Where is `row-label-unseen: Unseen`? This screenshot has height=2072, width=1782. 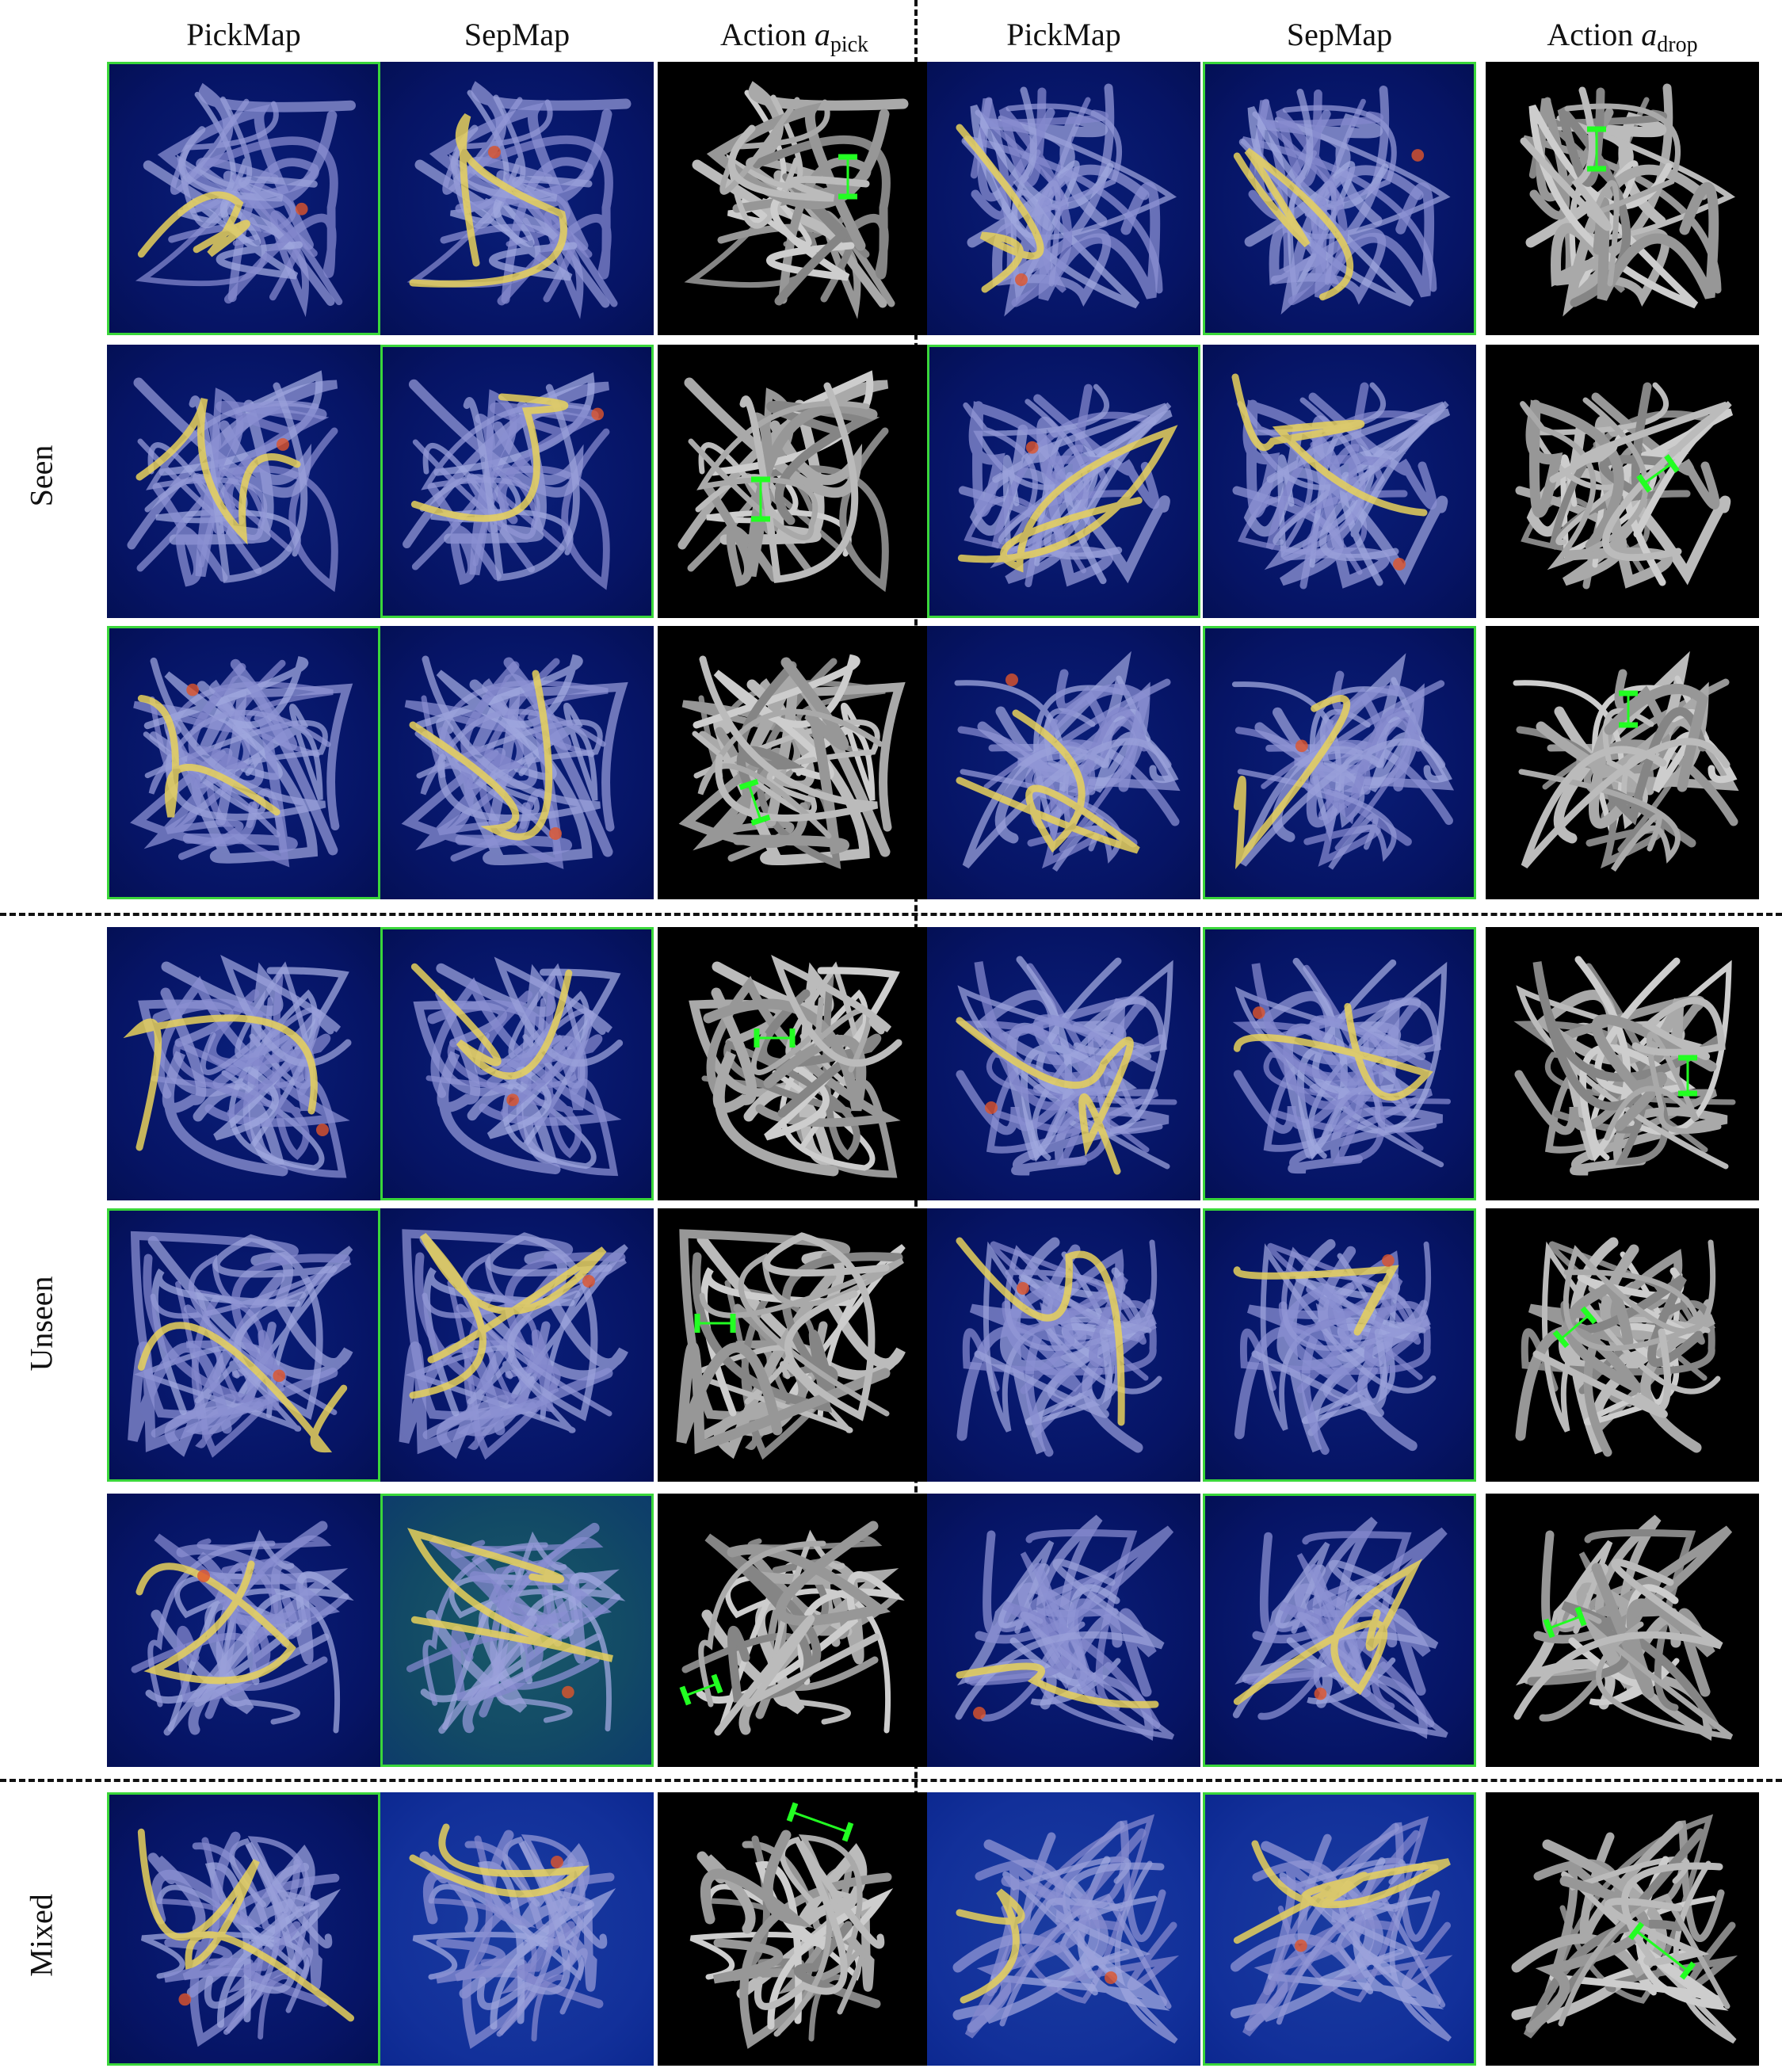
row-label-unseen: Unseen is located at coordinates (41, 1323).